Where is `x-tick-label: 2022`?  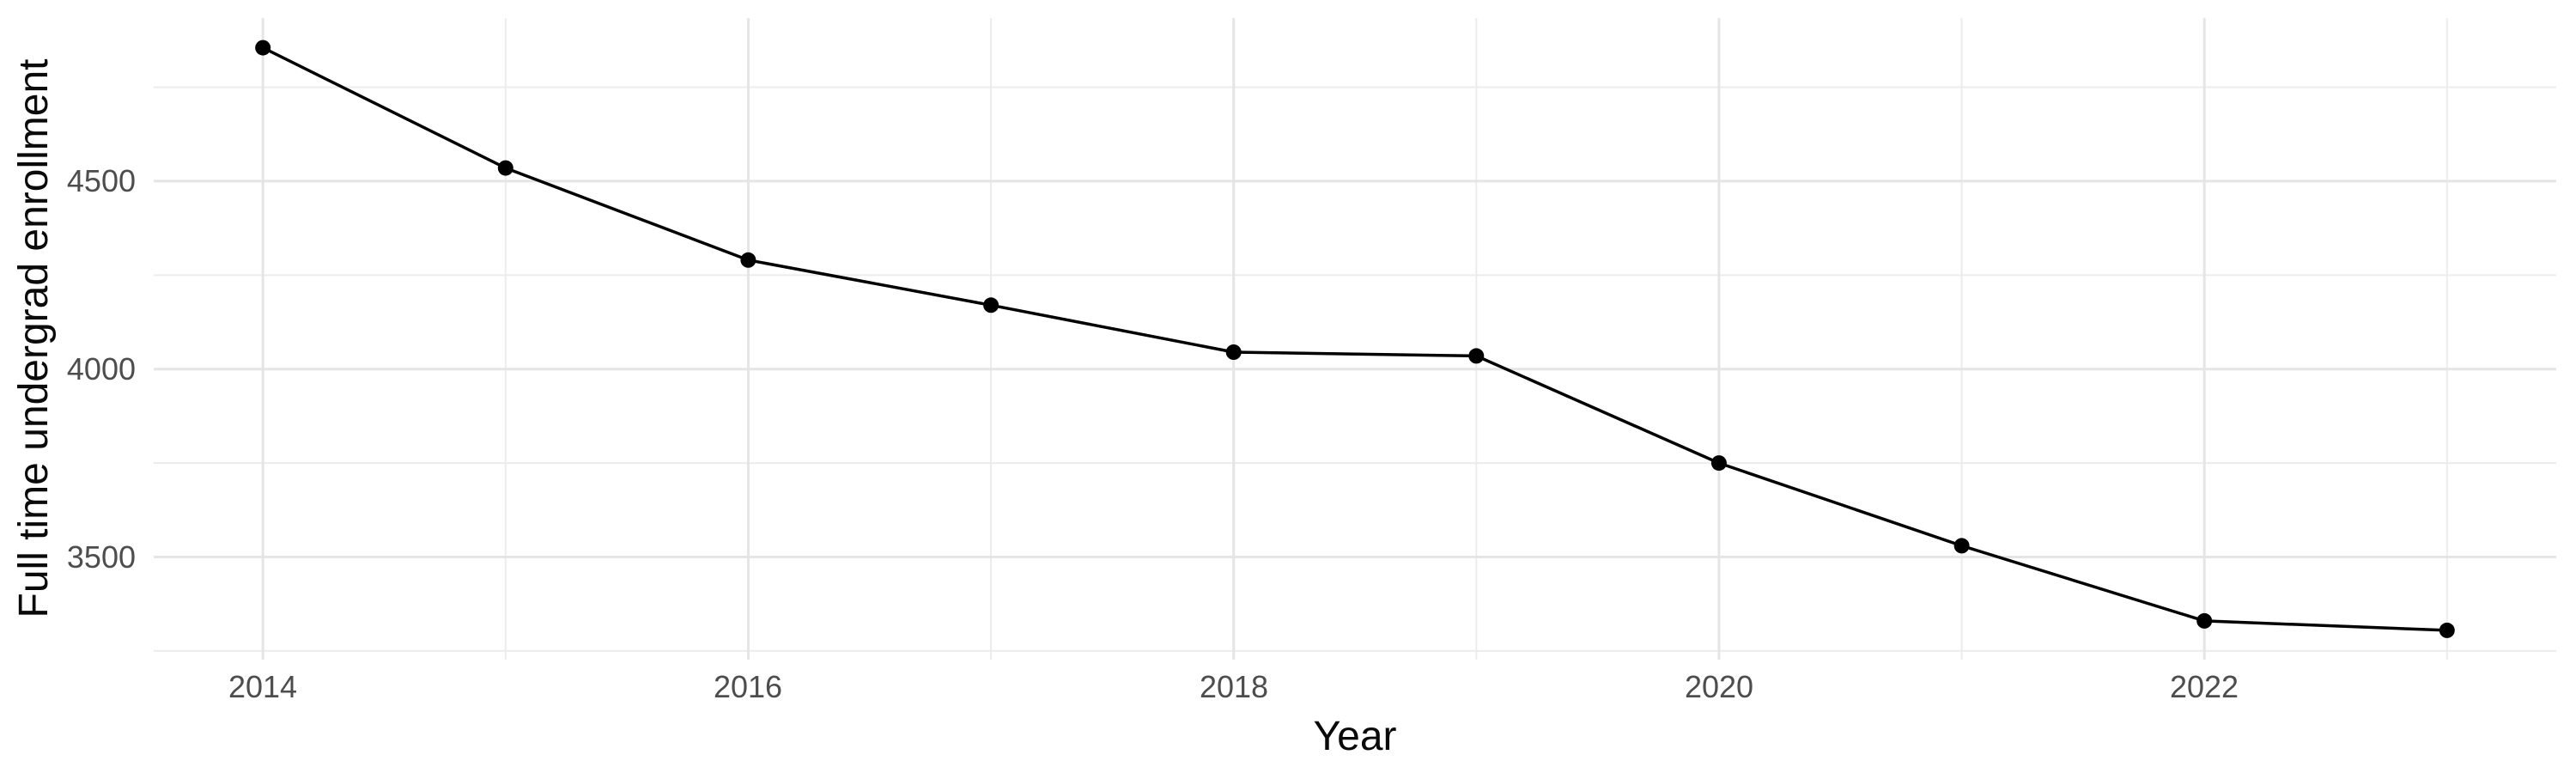
x-tick-label: 2022 is located at coordinates (2204, 686).